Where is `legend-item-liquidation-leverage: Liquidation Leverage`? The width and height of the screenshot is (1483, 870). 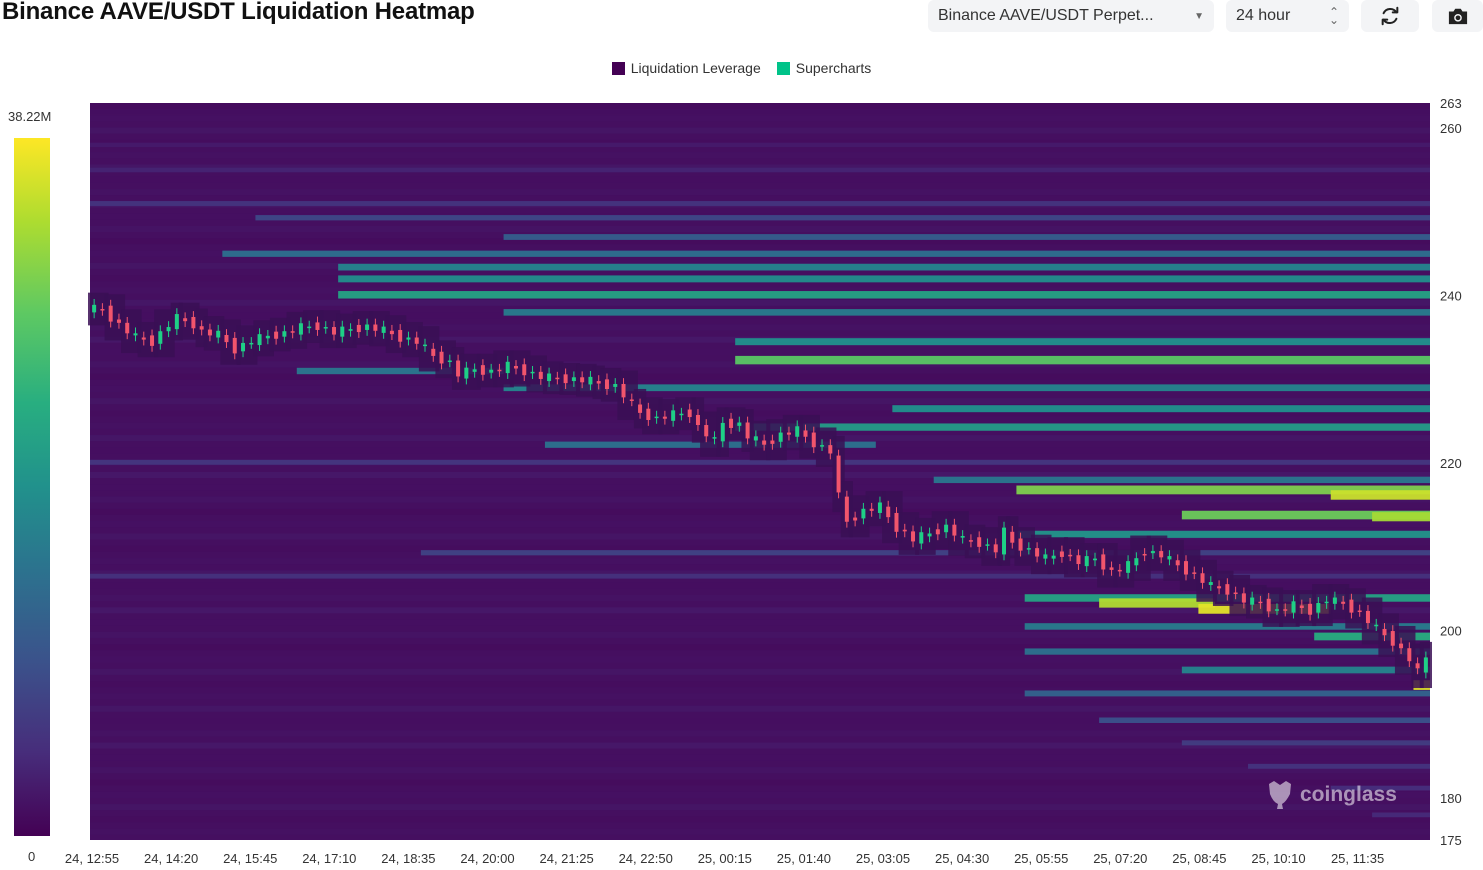 legend-item-liquidation-leverage: Liquidation Leverage is located at coordinates (686, 68).